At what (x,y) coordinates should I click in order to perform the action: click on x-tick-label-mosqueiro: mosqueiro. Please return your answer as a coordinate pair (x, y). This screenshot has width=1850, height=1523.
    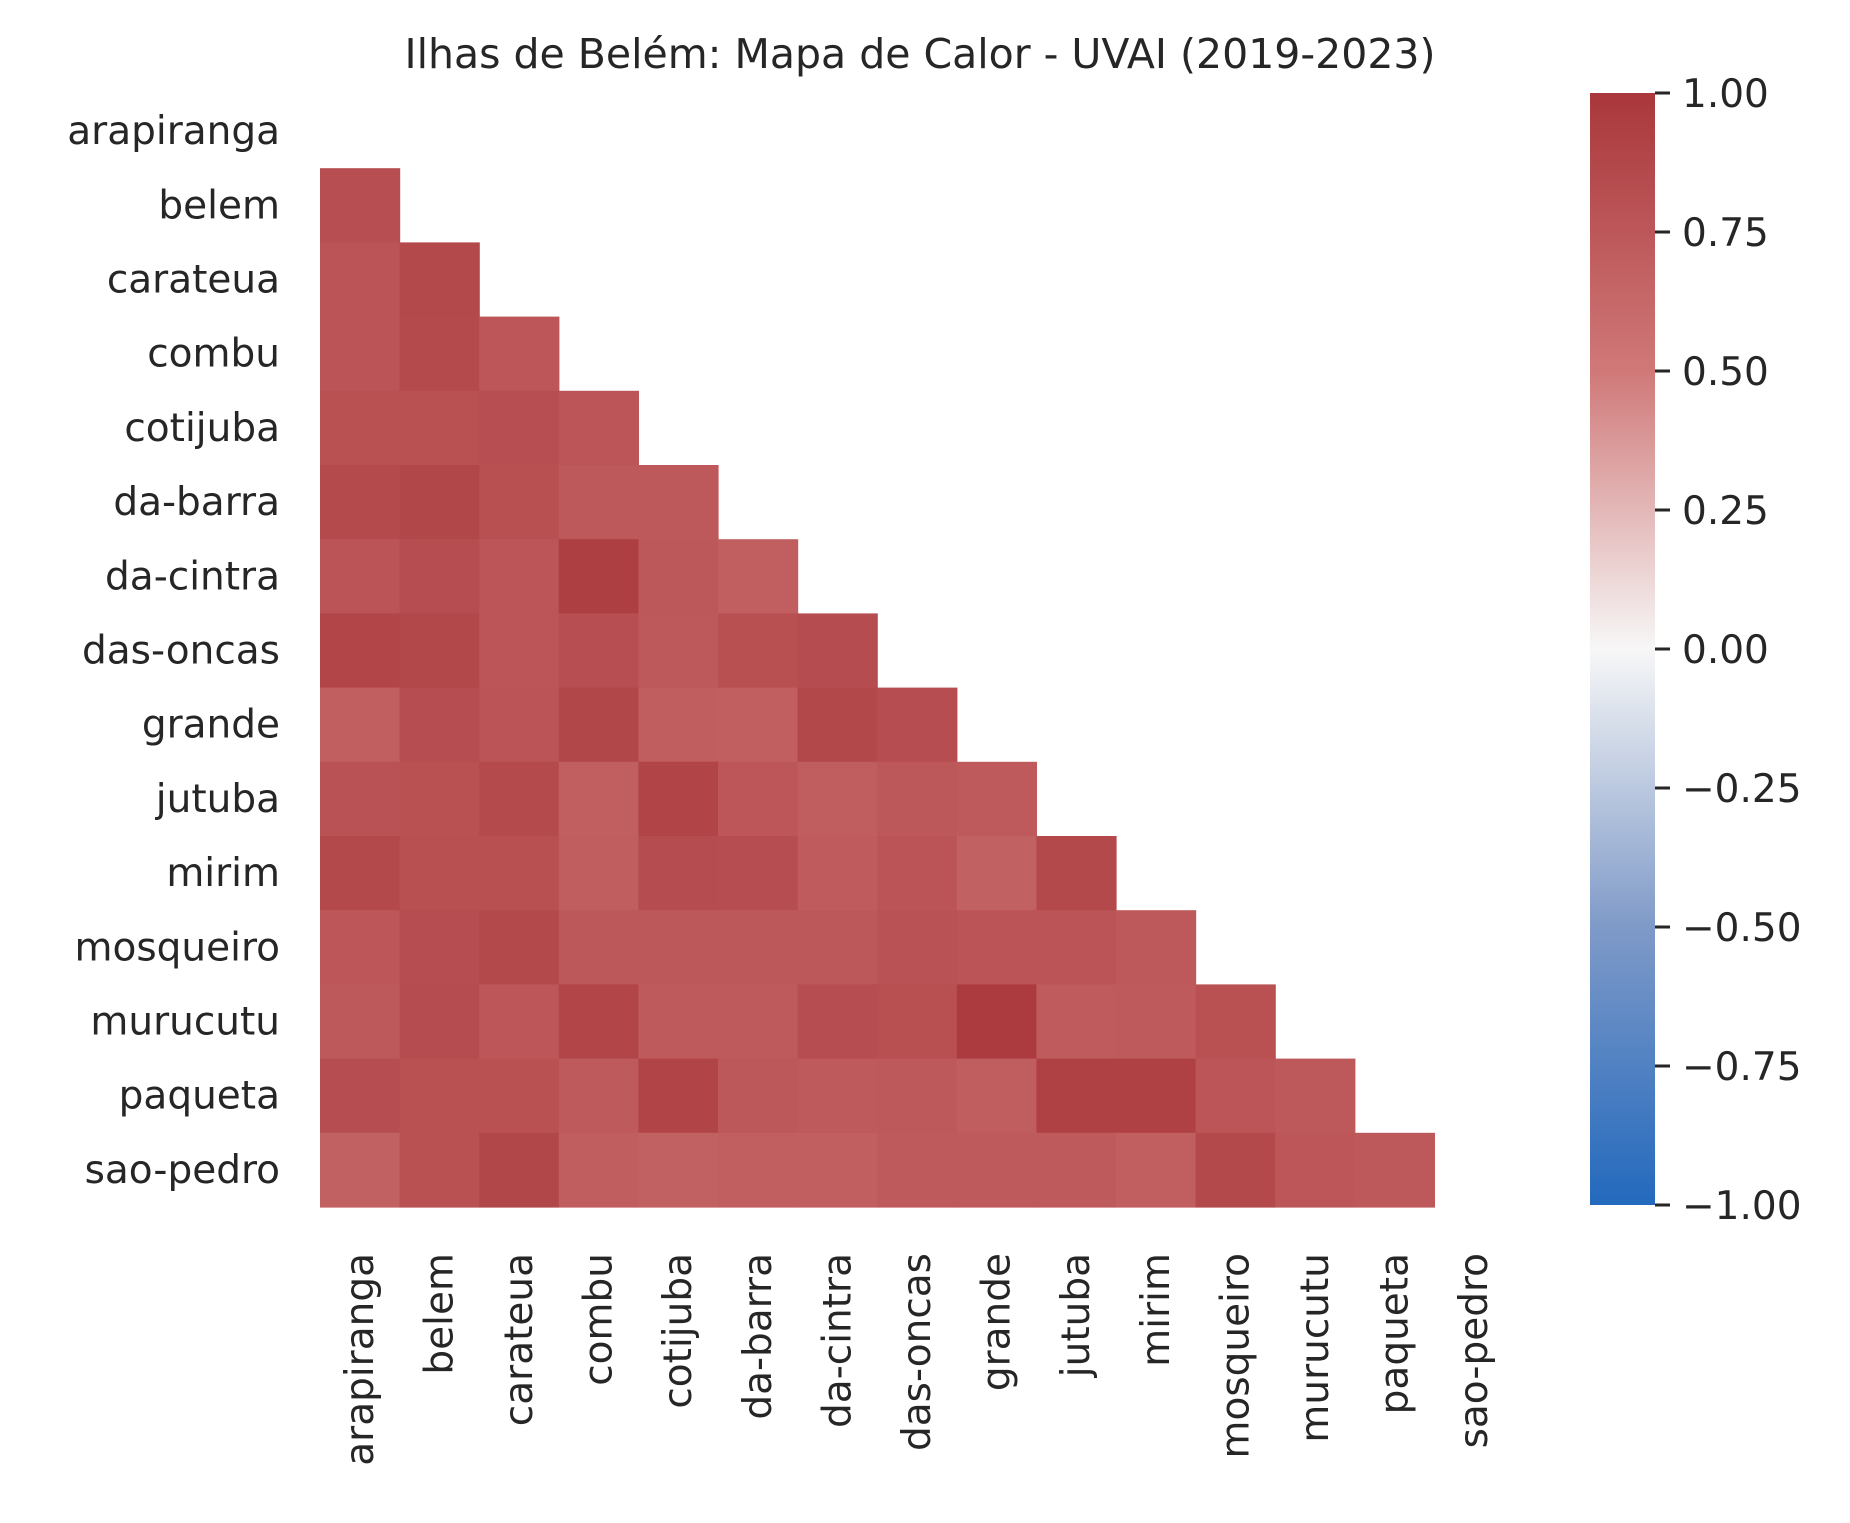
    Looking at the image, I should click on (1235, 1356).